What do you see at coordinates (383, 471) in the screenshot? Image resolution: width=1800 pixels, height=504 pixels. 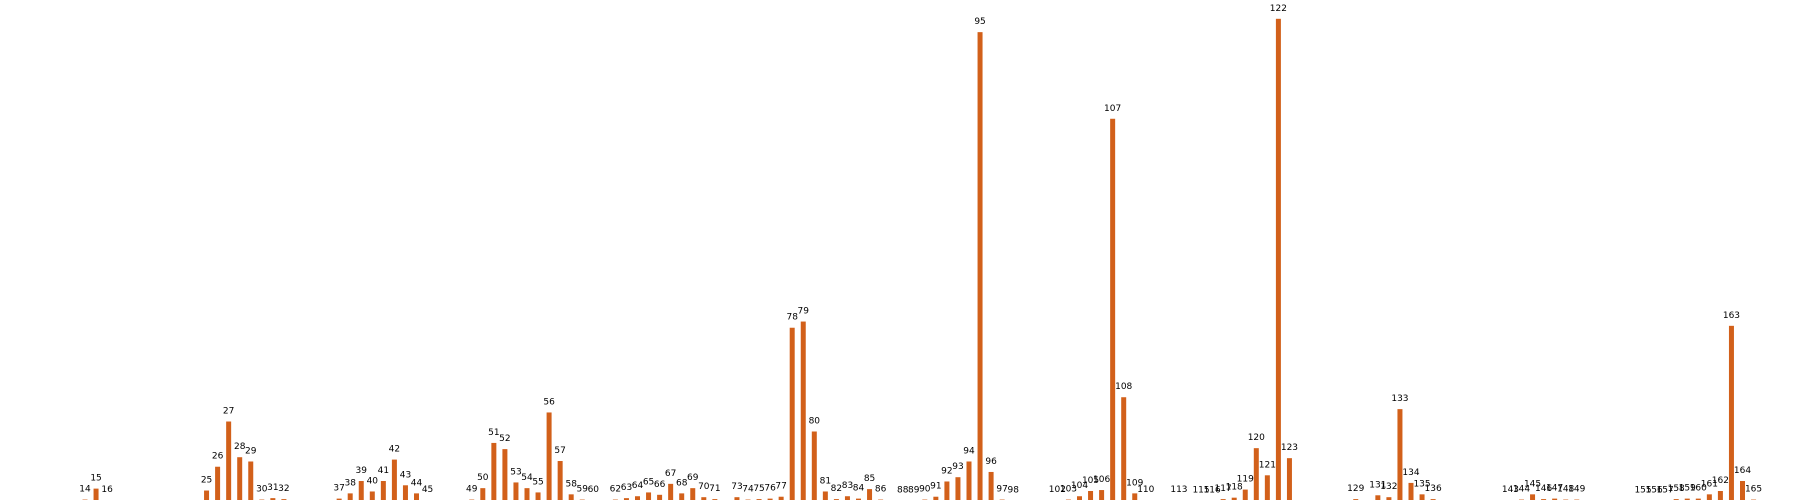 I see `bar-label-41: 41` at bounding box center [383, 471].